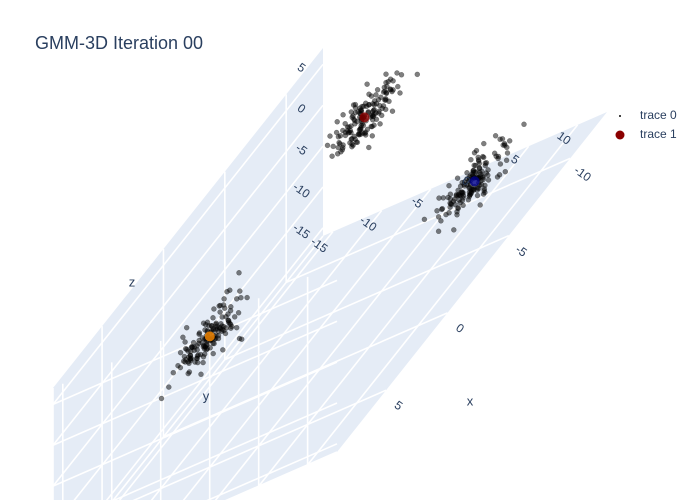 This screenshot has width=700, height=500. I want to click on x-tick-label: -5, so click(521, 251).